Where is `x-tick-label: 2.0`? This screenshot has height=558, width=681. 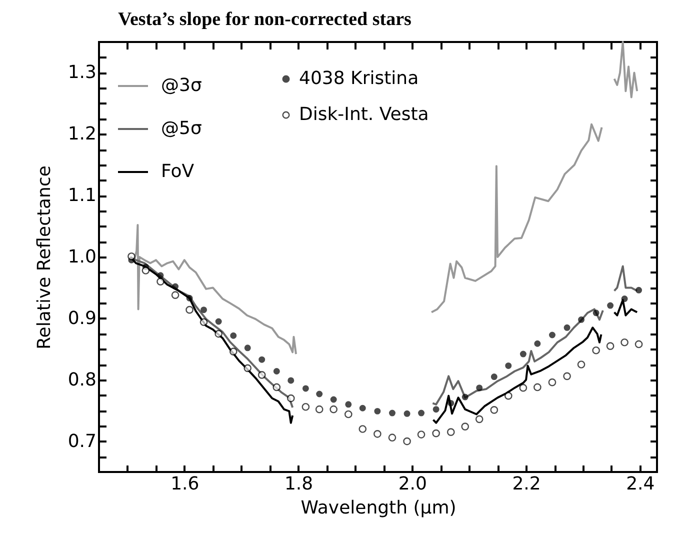
x-tick-label: 2.0 is located at coordinates (412, 484).